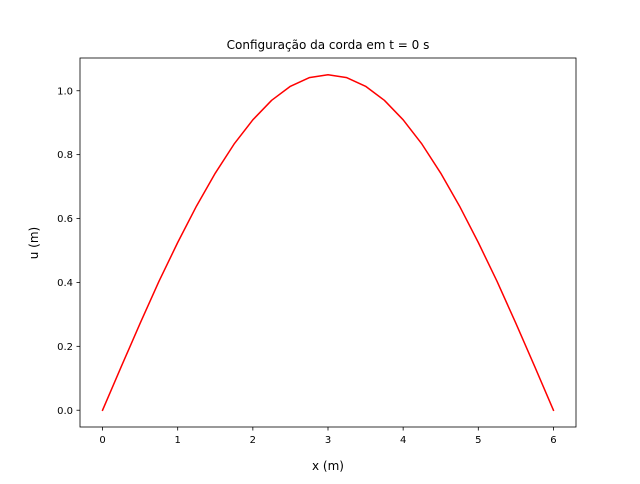 Image resolution: width=640 pixels, height=484 pixels. Describe the element at coordinates (65, 411) in the screenshot. I see `y-tick-label: 0.0` at that location.